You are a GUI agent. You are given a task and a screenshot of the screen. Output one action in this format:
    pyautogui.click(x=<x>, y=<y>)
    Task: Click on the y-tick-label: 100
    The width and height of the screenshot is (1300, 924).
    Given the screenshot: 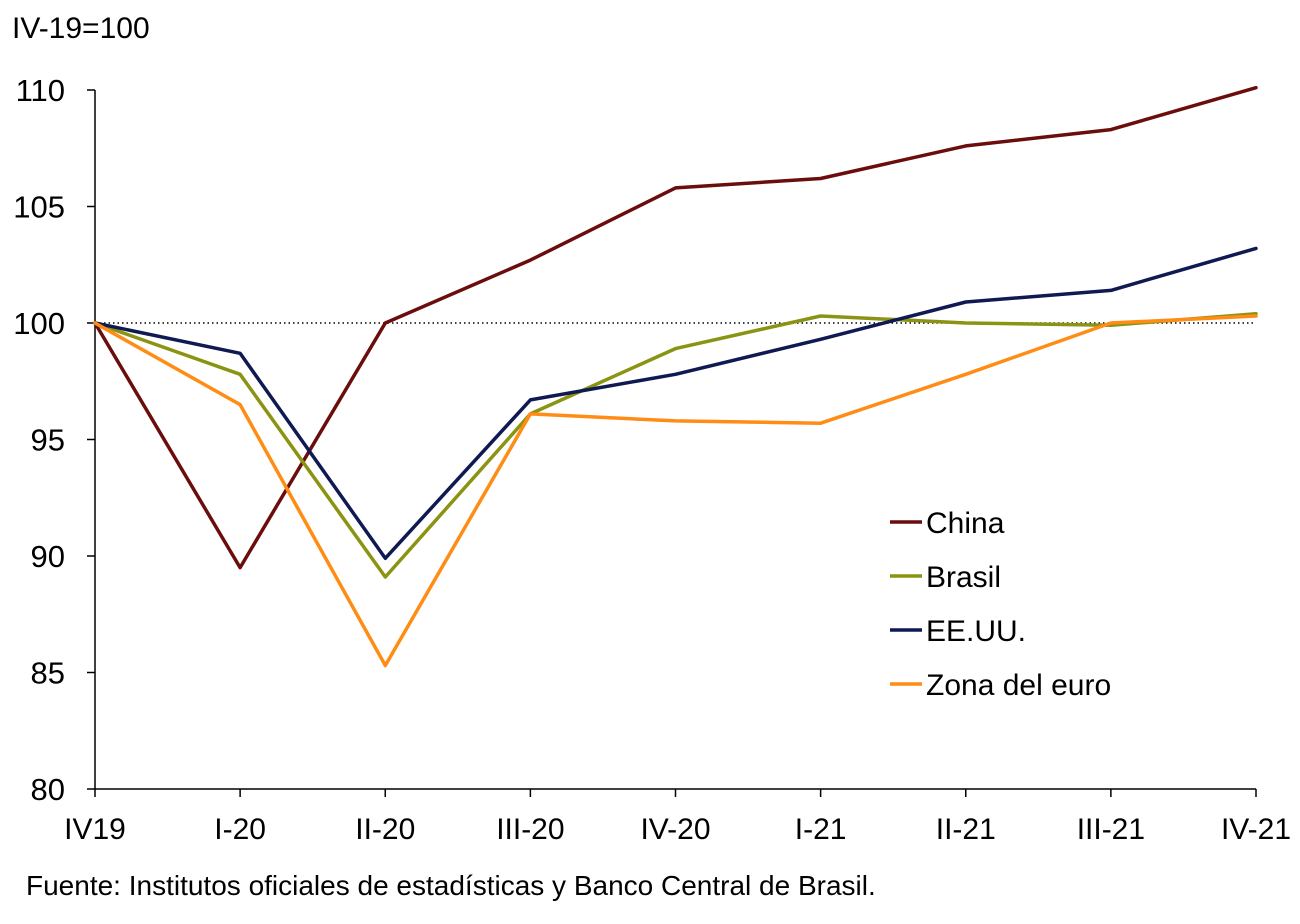 What is the action you would take?
    pyautogui.click(x=39, y=323)
    